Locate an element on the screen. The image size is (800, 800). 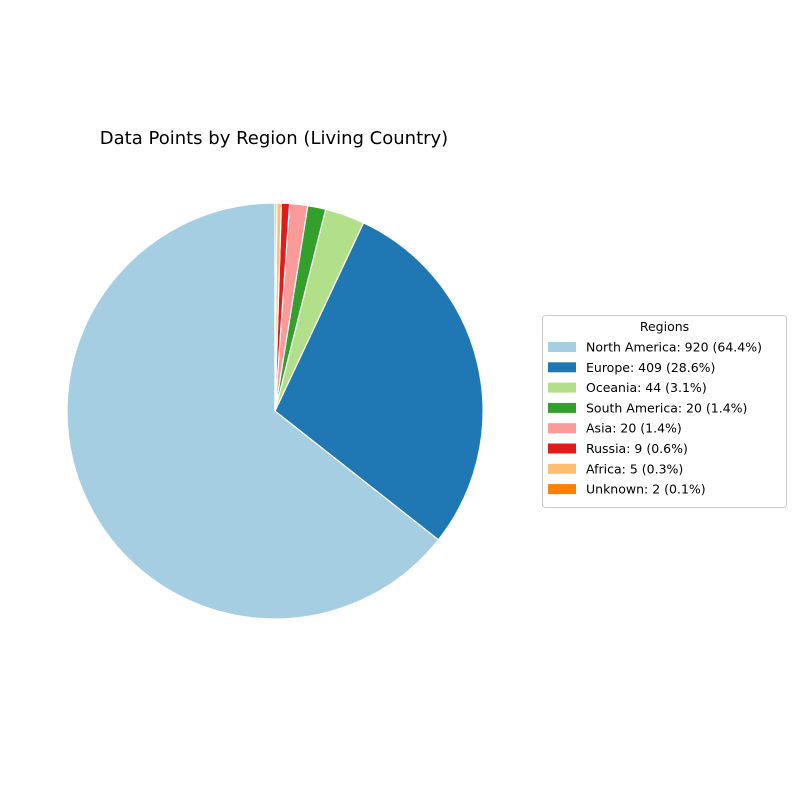
legend-swatch-unknown is located at coordinates (562, 489).